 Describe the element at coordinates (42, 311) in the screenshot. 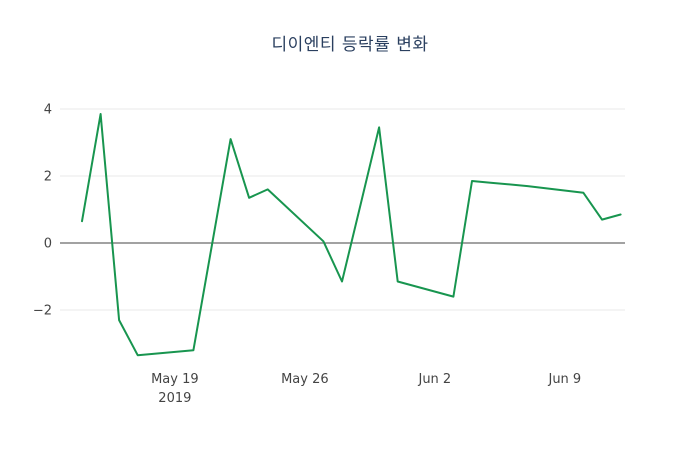

I see `y-tick-label: −2` at that location.